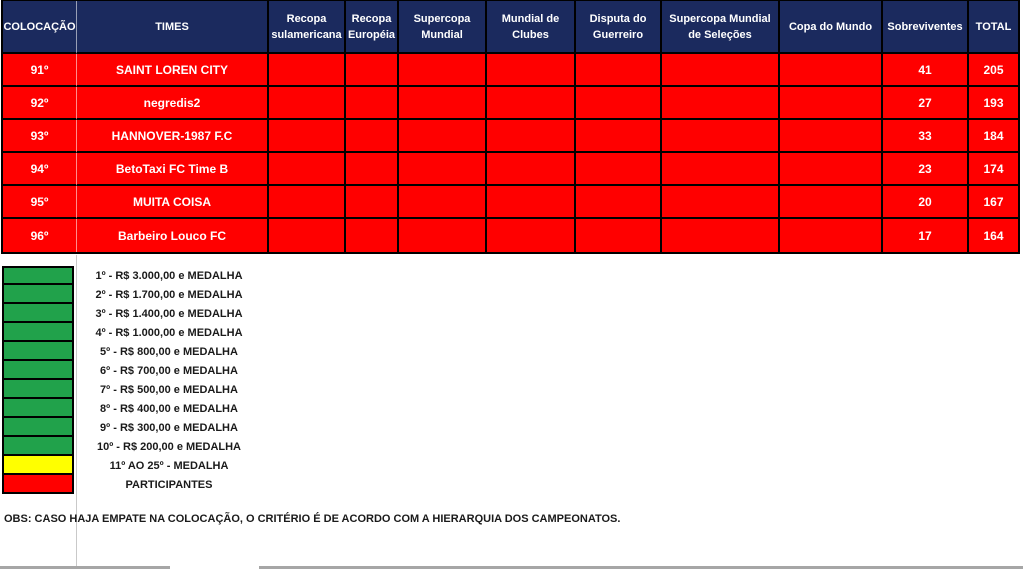 The image size is (1023, 571). What do you see at coordinates (531, 27) in the screenshot?
I see `header-cell-mundial_clubes: Mundial de Clubes` at bounding box center [531, 27].